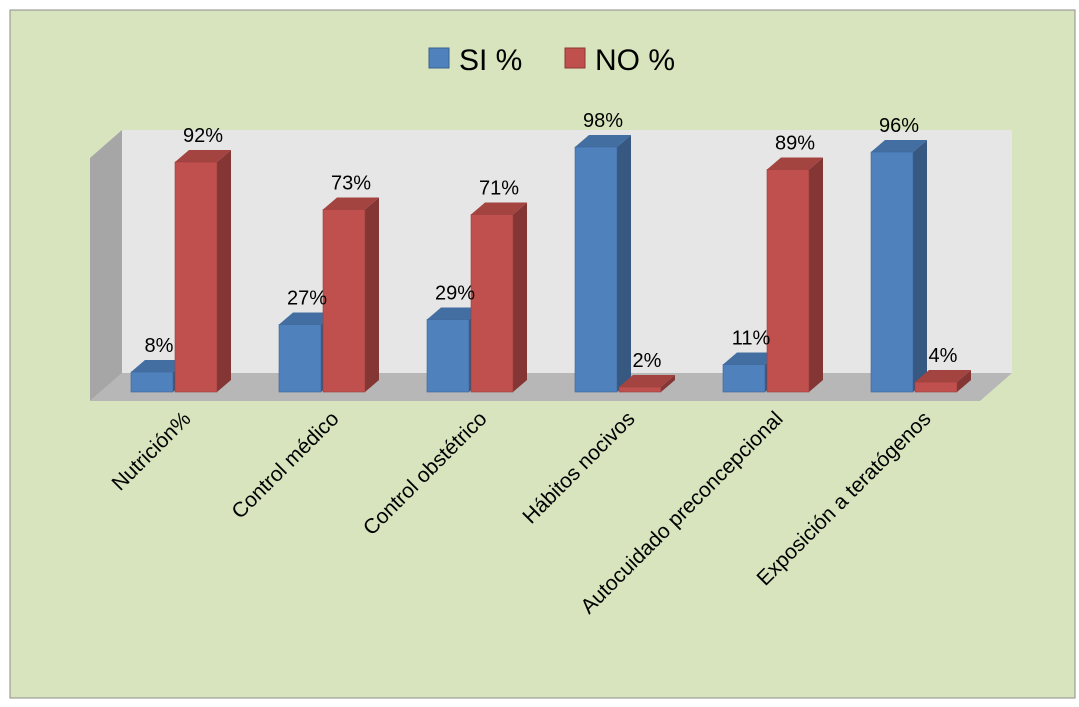 The image size is (1079, 707). I want to click on value-label-si-5: 96%, so click(899, 126).